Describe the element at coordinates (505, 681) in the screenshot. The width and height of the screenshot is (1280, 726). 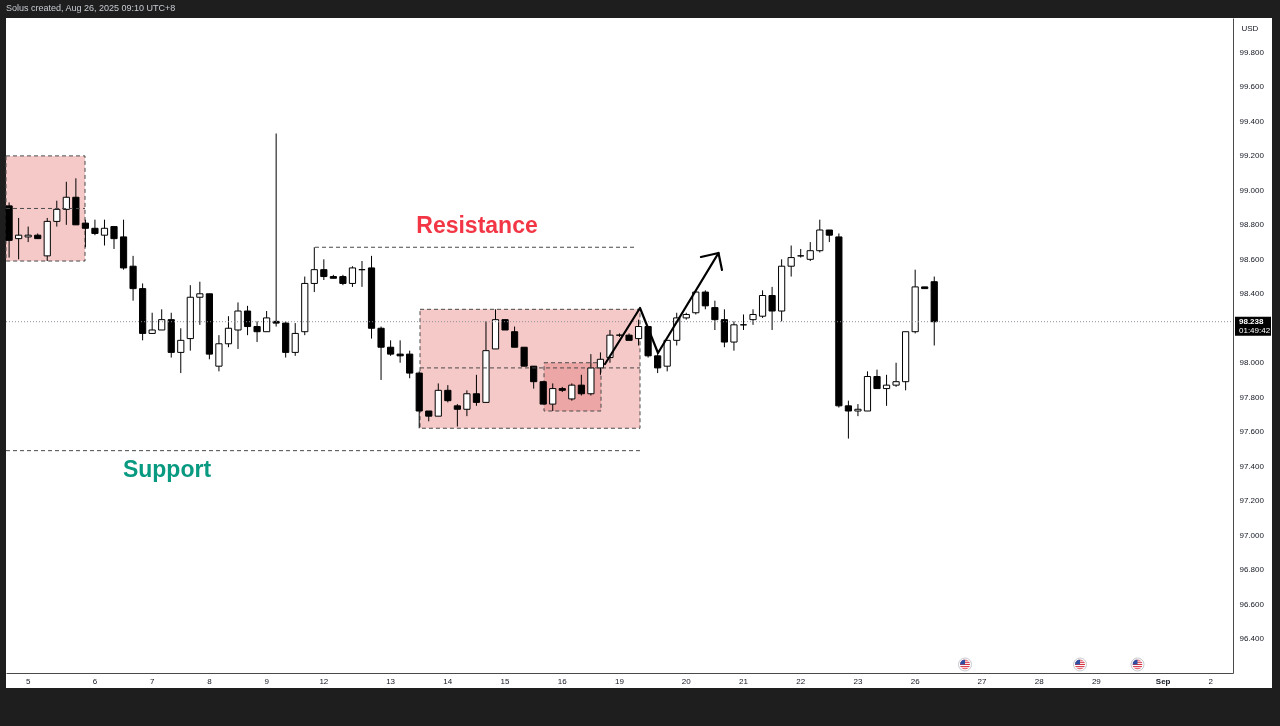
I see `x-tick-label: 15` at that location.